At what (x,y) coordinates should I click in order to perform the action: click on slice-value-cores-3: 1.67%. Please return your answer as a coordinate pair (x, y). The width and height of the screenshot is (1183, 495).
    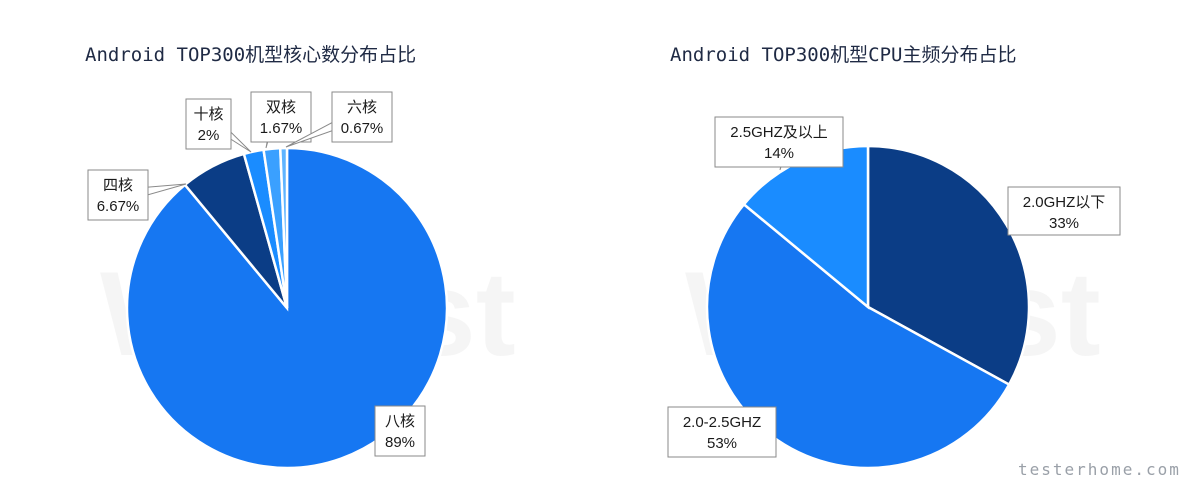
    Looking at the image, I should click on (281, 128).